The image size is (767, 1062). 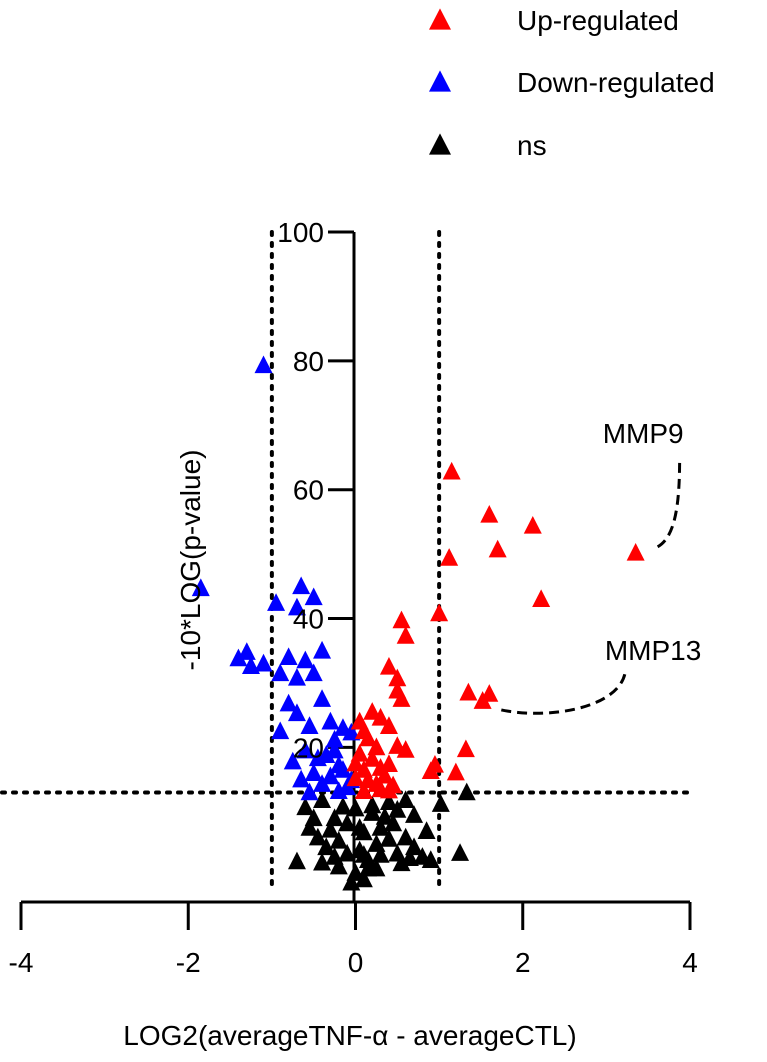 I want to click on legend-label: Down-regulated, so click(x=616, y=82).